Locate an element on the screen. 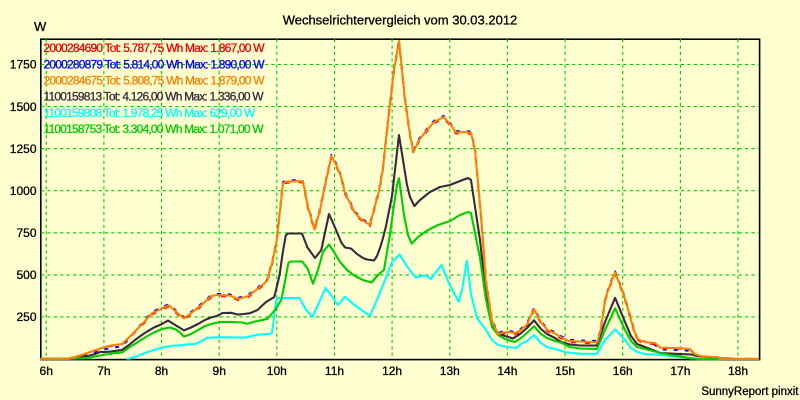  svg-text: 750 is located at coordinates (26, 233).